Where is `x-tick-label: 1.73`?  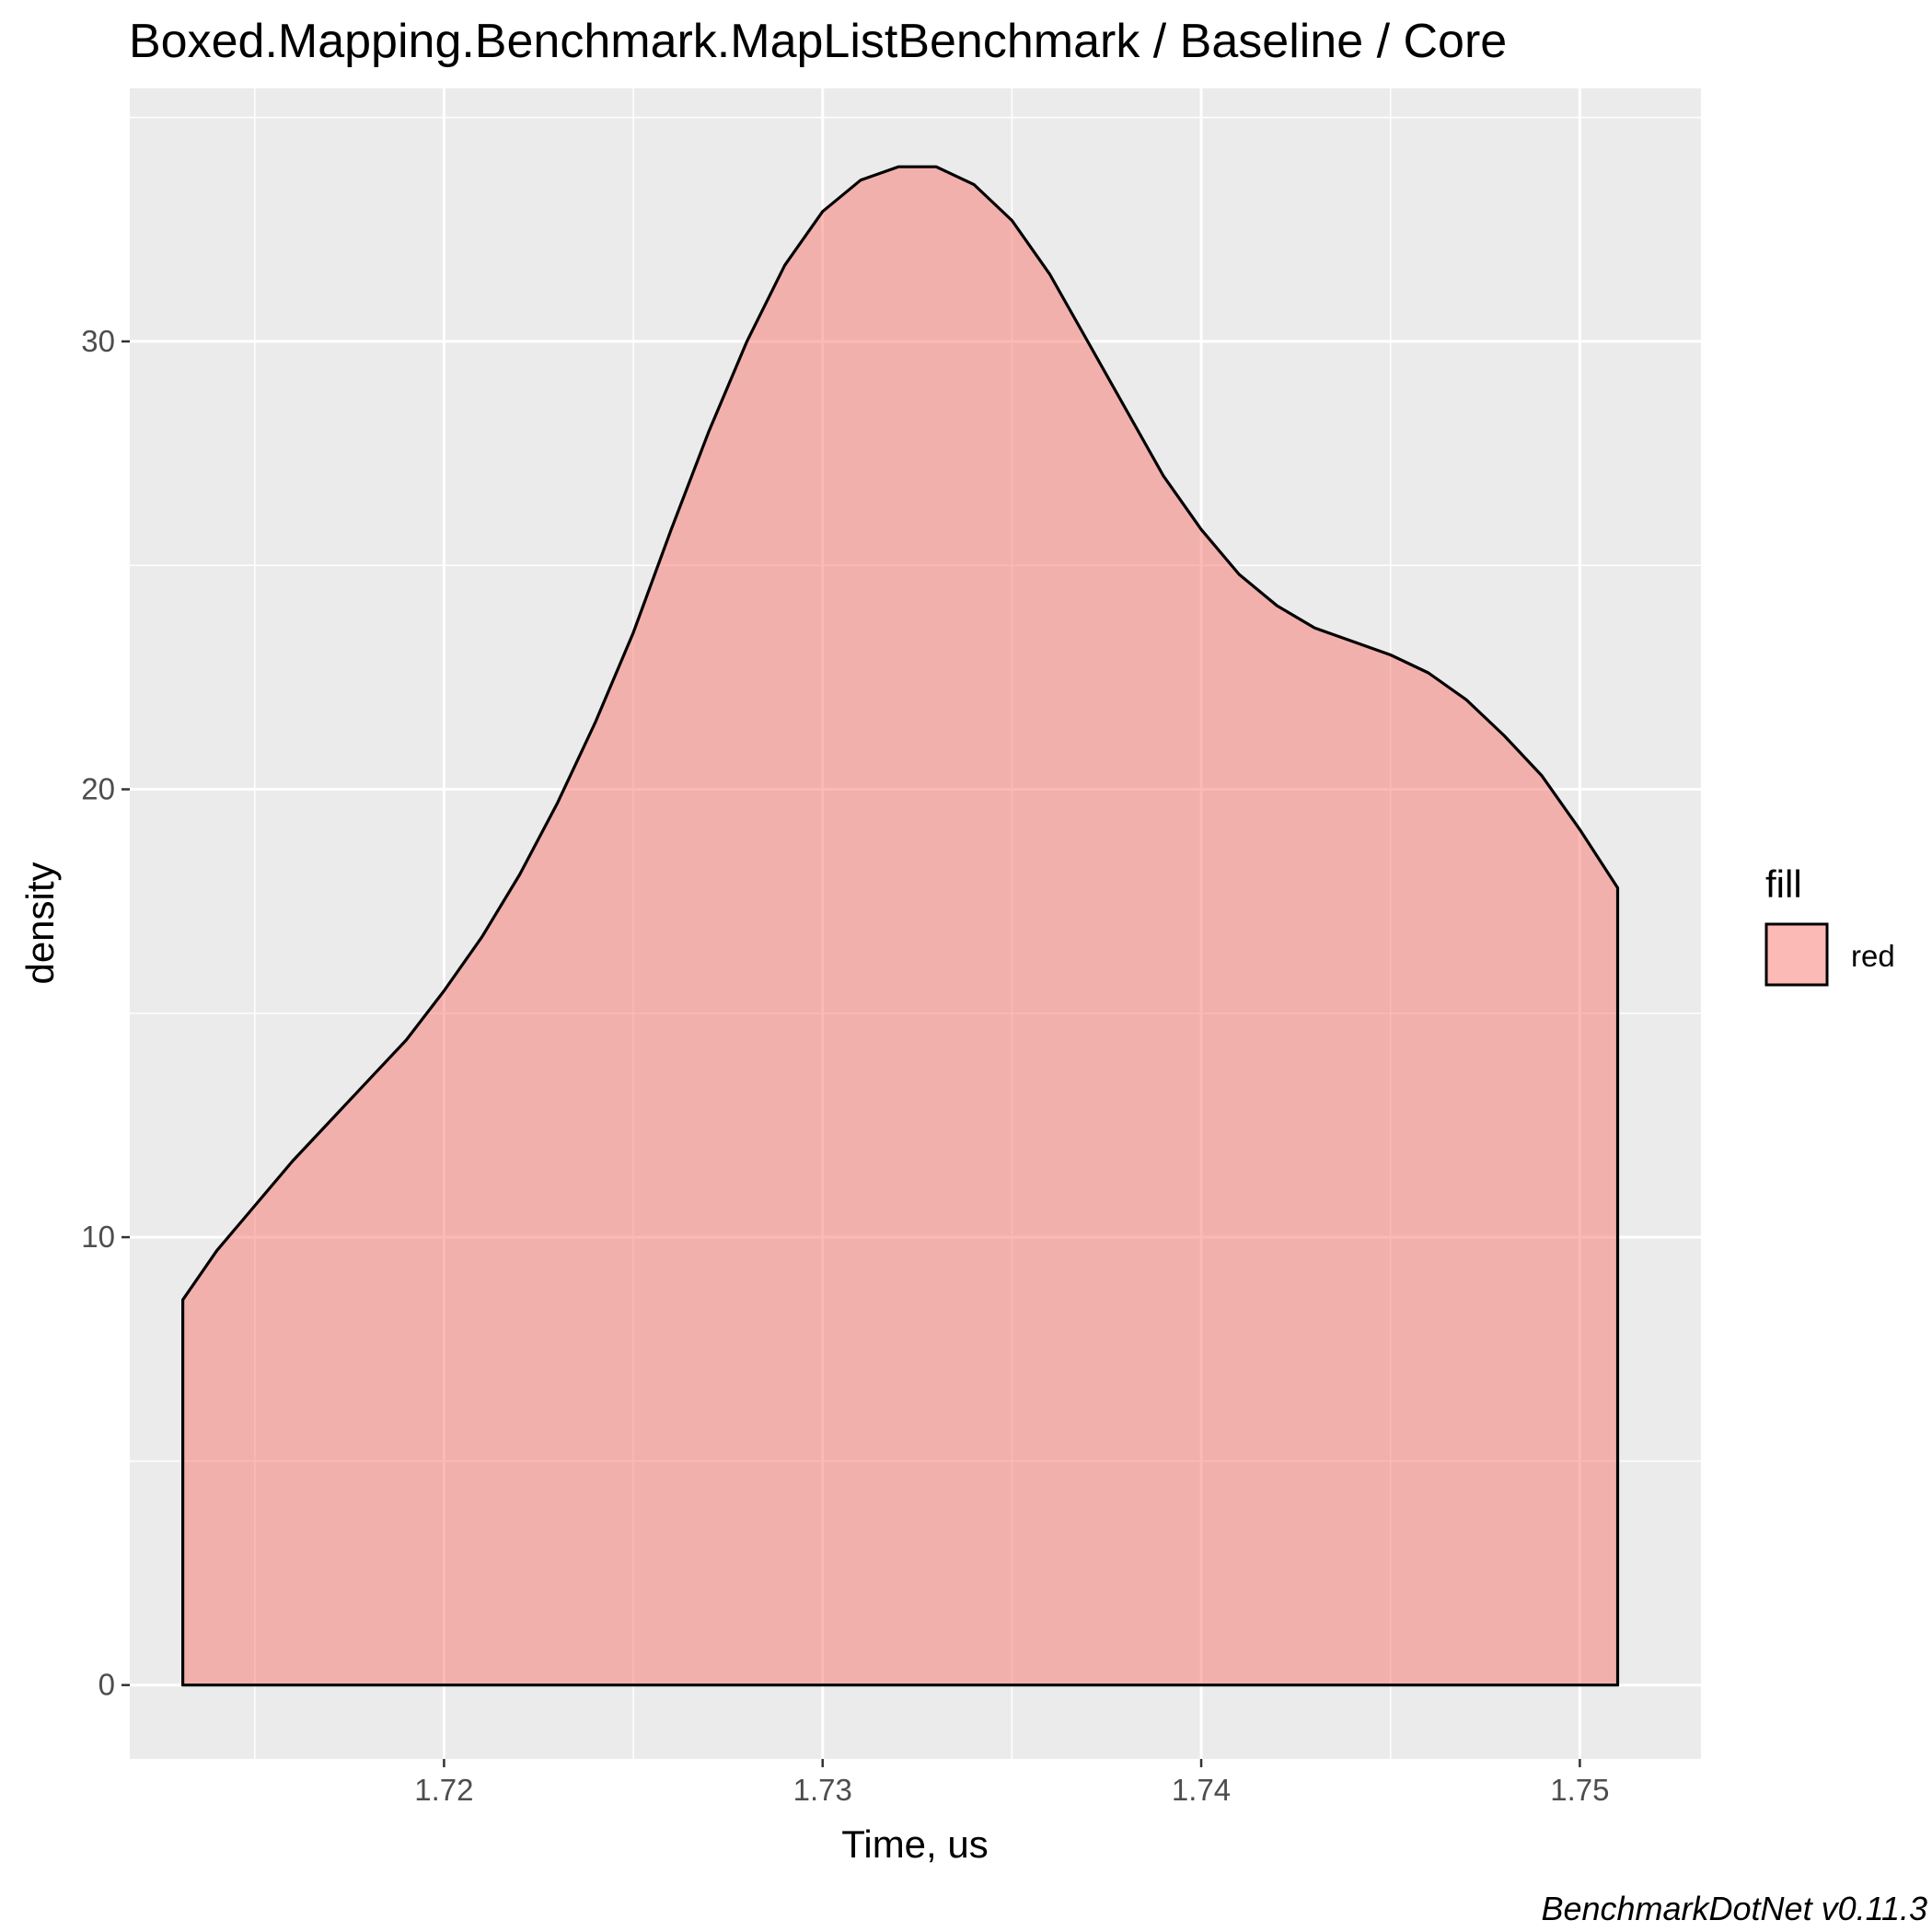 x-tick-label: 1.73 is located at coordinates (823, 1790).